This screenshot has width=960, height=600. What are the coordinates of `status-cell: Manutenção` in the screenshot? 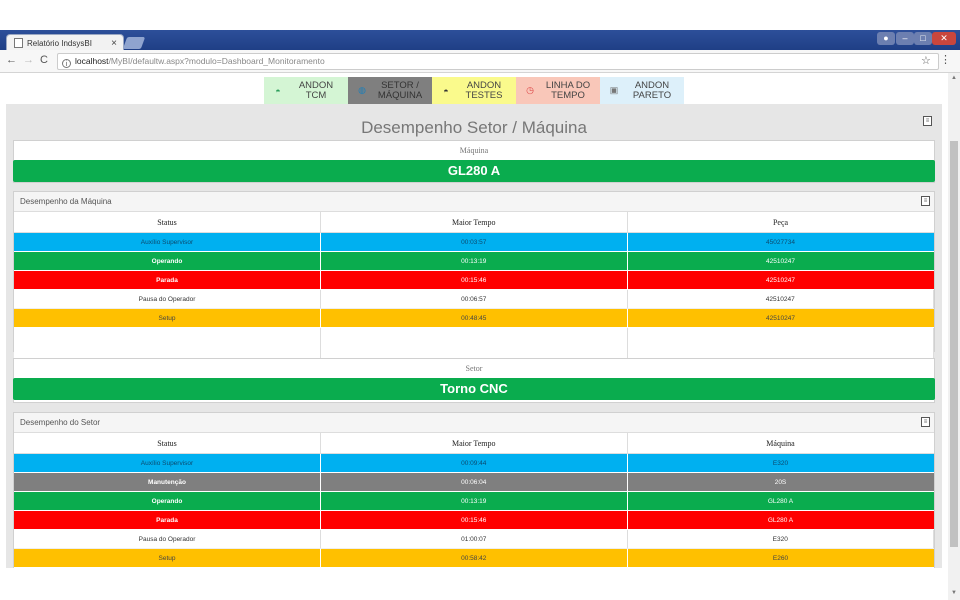 It's located at (167, 482).